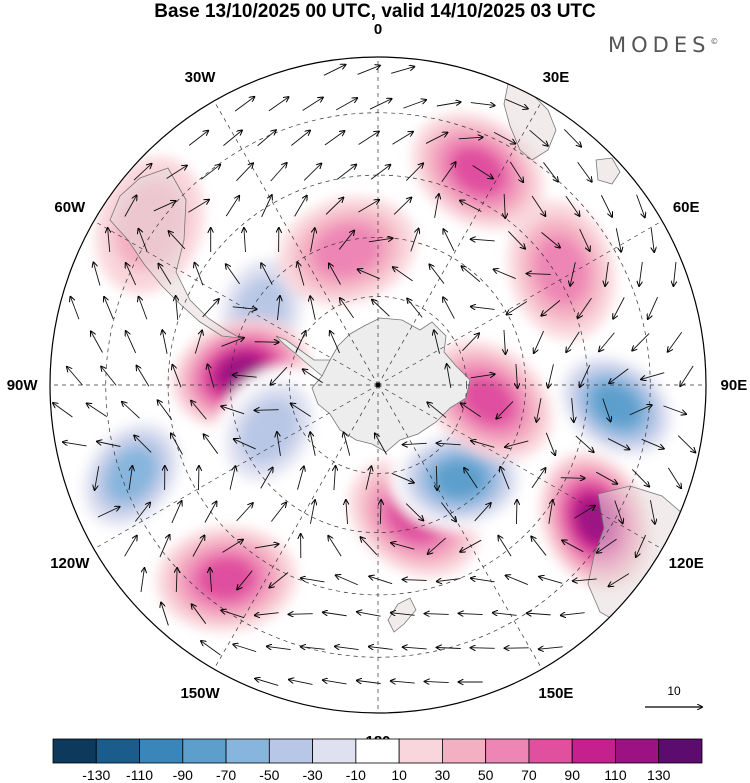 Image resolution: width=750 pixels, height=783 pixels. What do you see at coordinates (201, 77) in the screenshot?
I see `longitude-label: 30W` at bounding box center [201, 77].